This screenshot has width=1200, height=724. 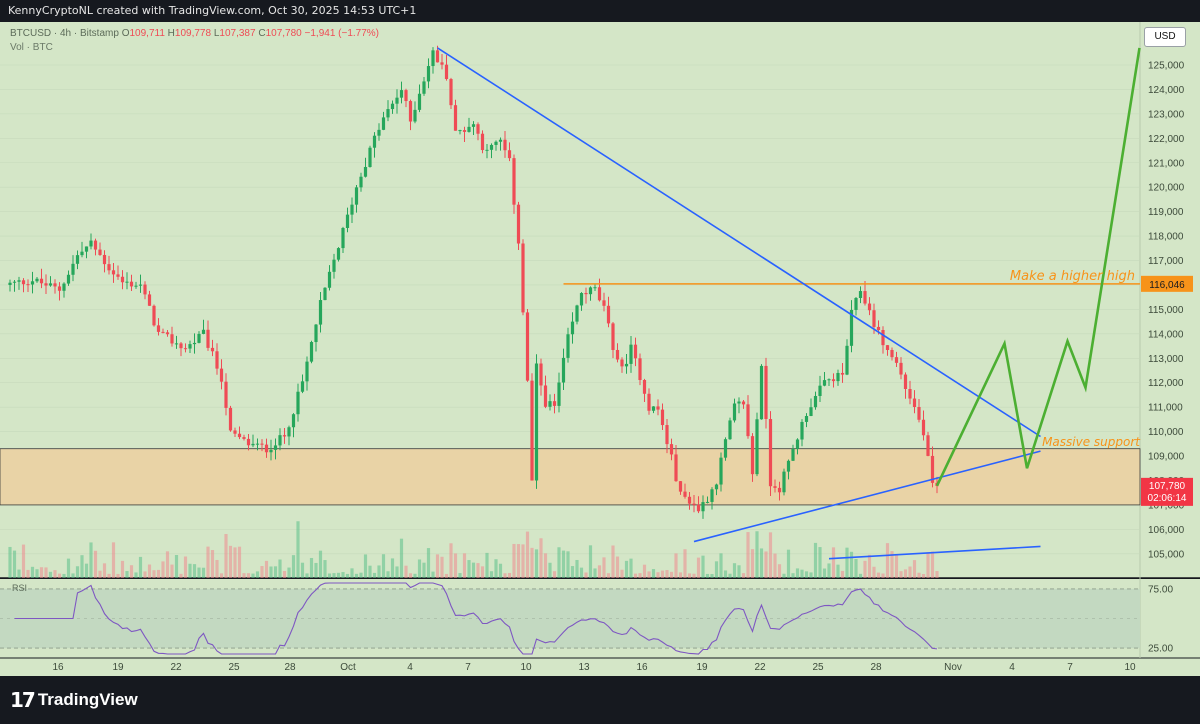 I want to click on symbol-info-part: C, so click(x=261, y=33).